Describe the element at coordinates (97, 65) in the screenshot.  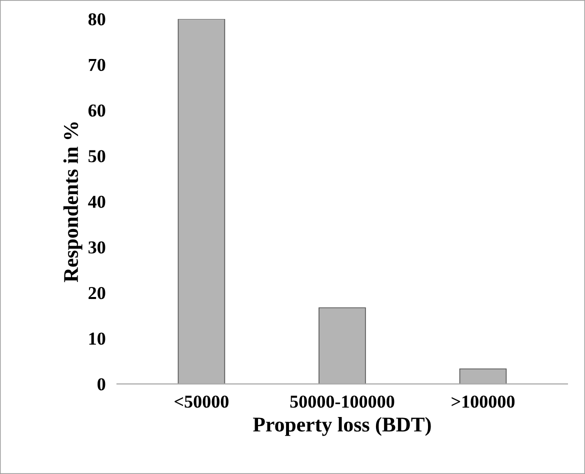
I see `y-tick-label: 70` at that location.